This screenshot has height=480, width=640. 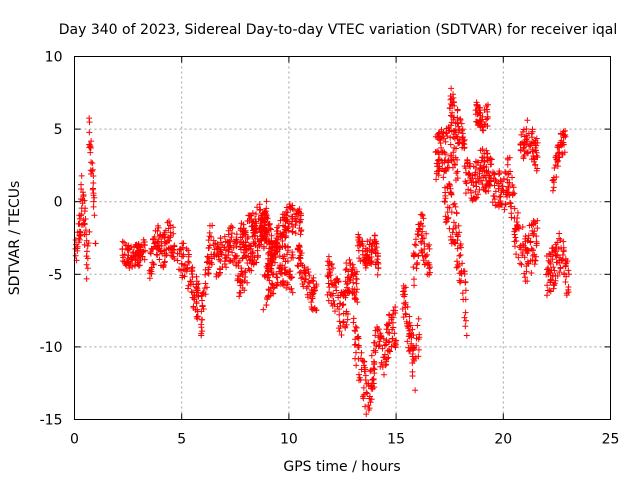 I want to click on y-axis-label: SDTVAR / TECUs, so click(x=15, y=238).